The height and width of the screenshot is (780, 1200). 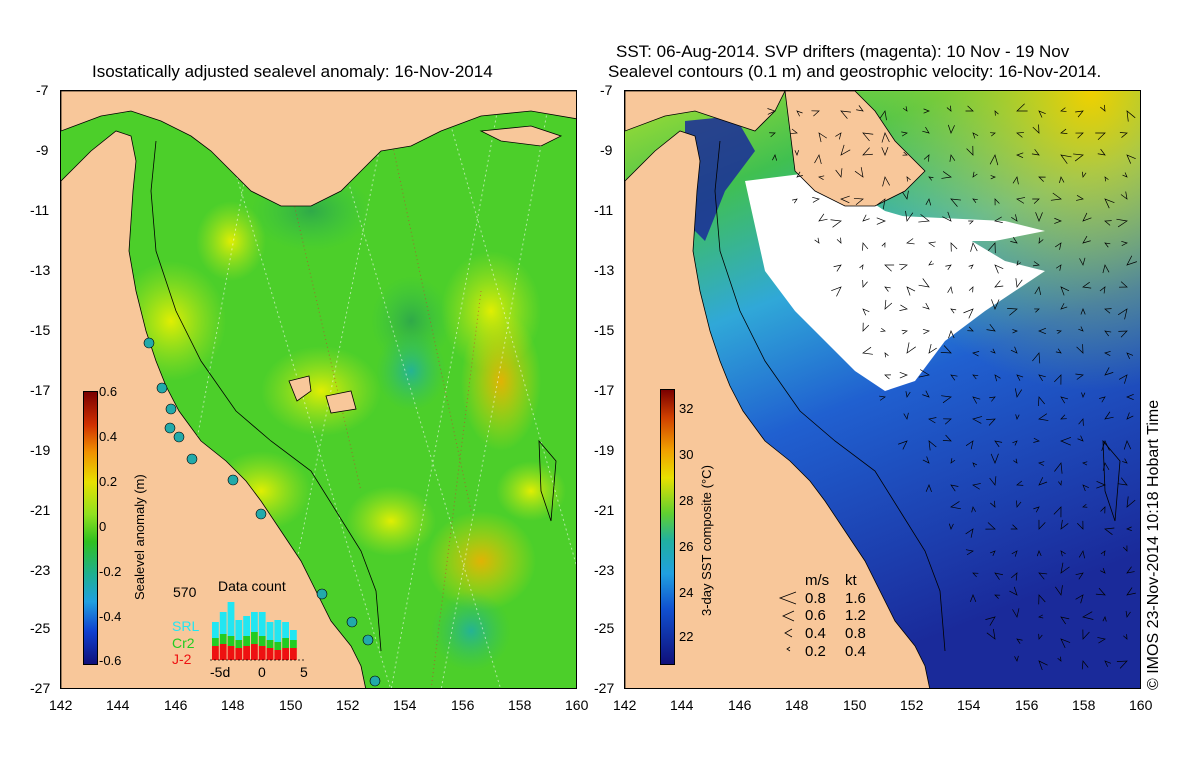 What do you see at coordinates (686, 636) in the screenshot?
I see `colorbar-tick: 22` at bounding box center [686, 636].